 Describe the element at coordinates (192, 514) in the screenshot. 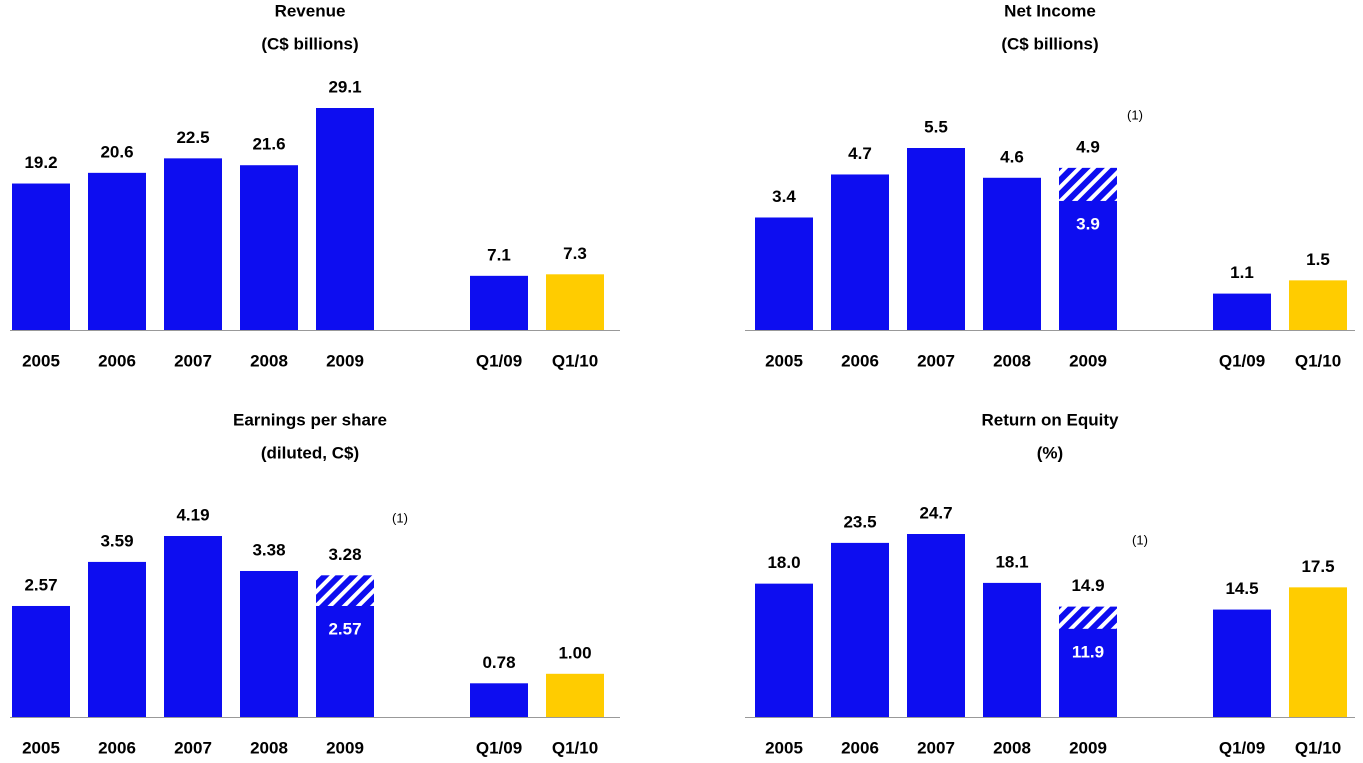

I see `value-label: 4.19` at that location.